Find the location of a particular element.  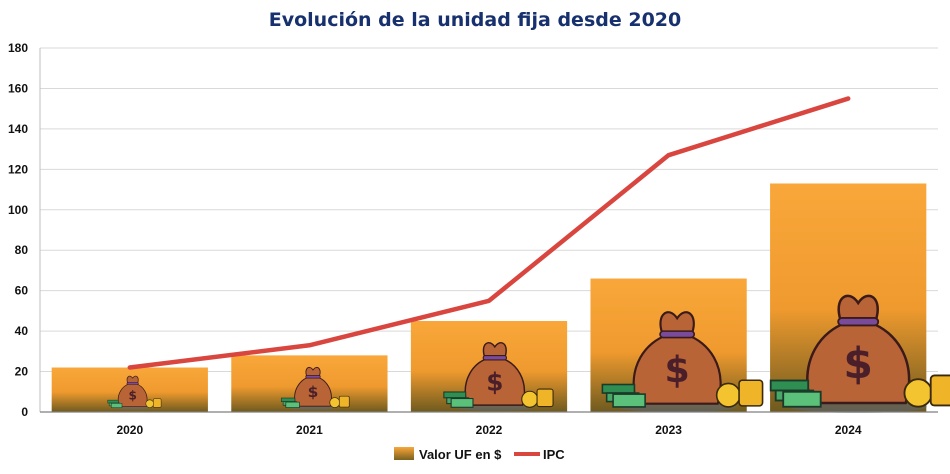

legend-swatch-bar is located at coordinates (404, 453).